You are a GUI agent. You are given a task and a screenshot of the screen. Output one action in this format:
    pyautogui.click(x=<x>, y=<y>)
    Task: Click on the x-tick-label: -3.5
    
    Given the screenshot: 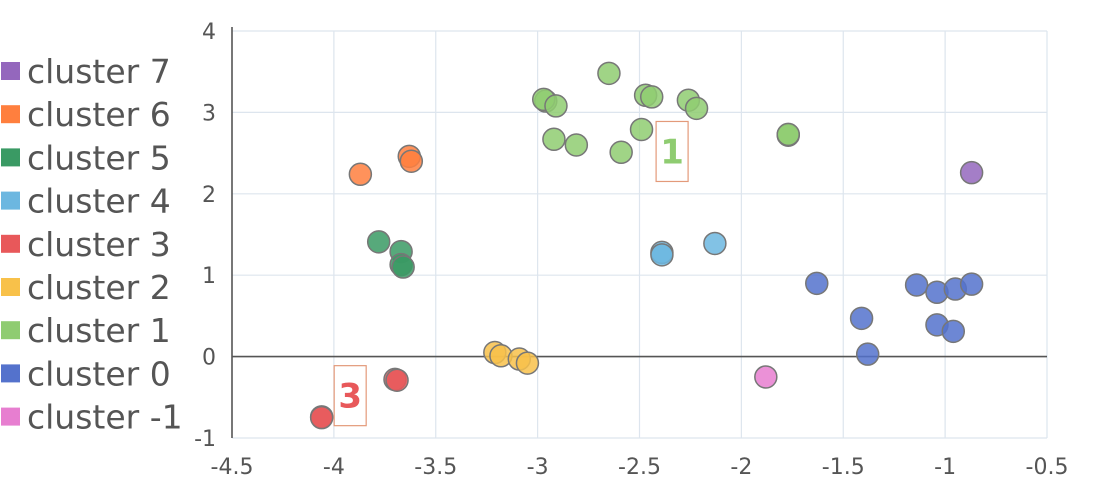 What is the action you would take?
    pyautogui.click(x=435, y=467)
    